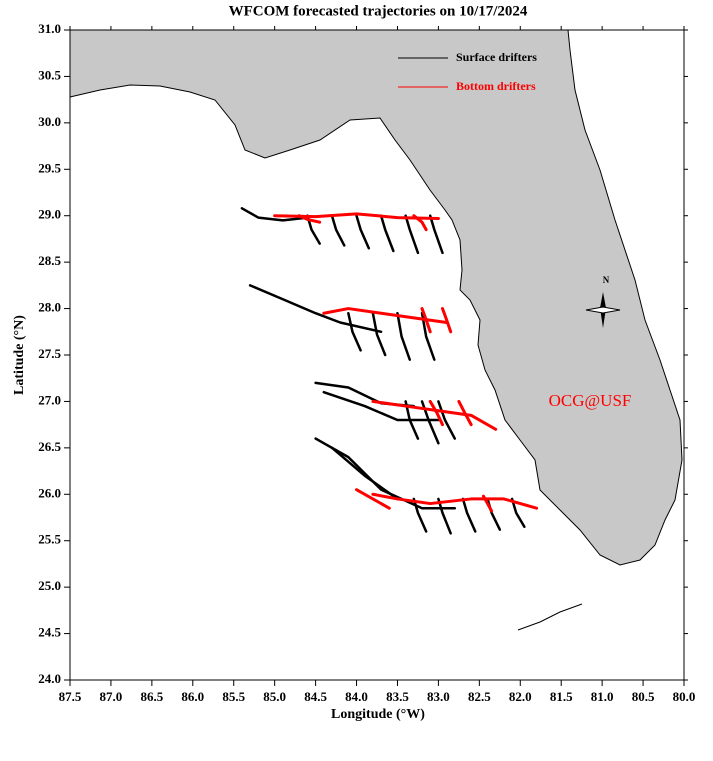  Describe the element at coordinates (356, 696) in the screenshot. I see `x-tick-label: 84.0` at that location.